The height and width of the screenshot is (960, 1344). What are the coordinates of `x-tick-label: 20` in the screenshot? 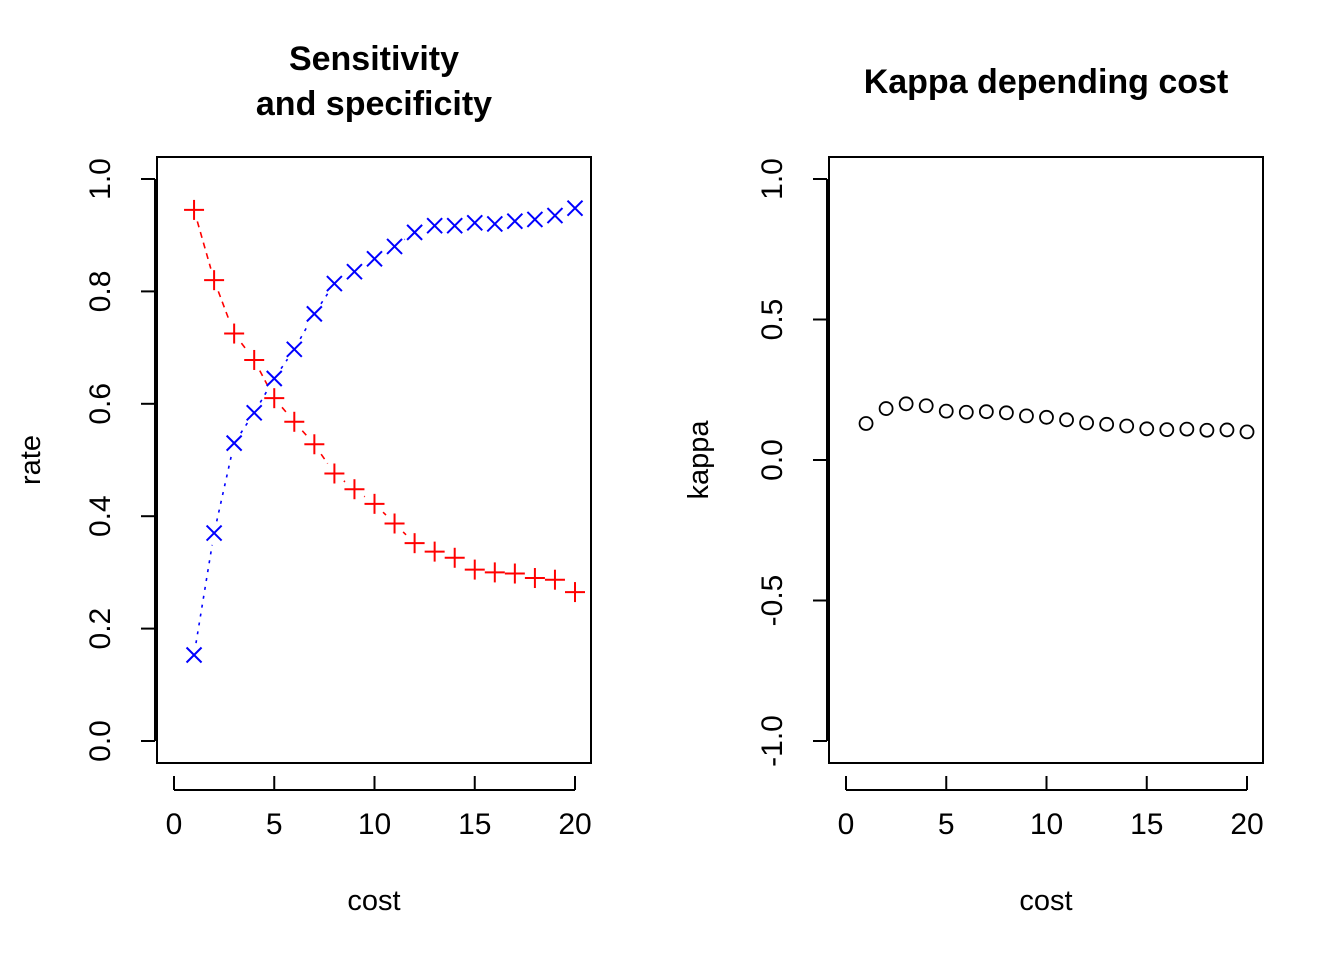 It's located at (574, 824).